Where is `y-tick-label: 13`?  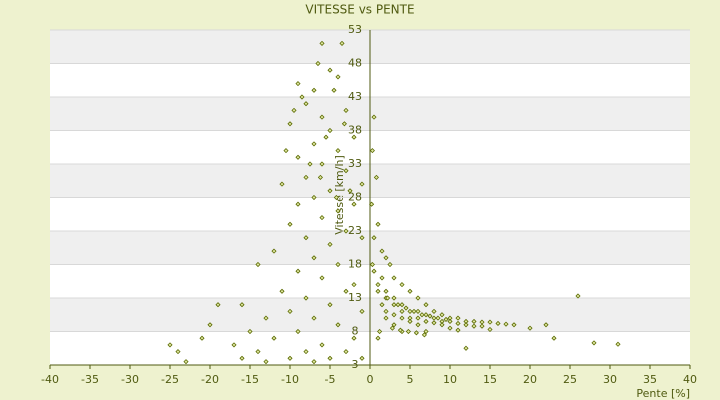 y-tick-label: 13 is located at coordinates (355, 297).